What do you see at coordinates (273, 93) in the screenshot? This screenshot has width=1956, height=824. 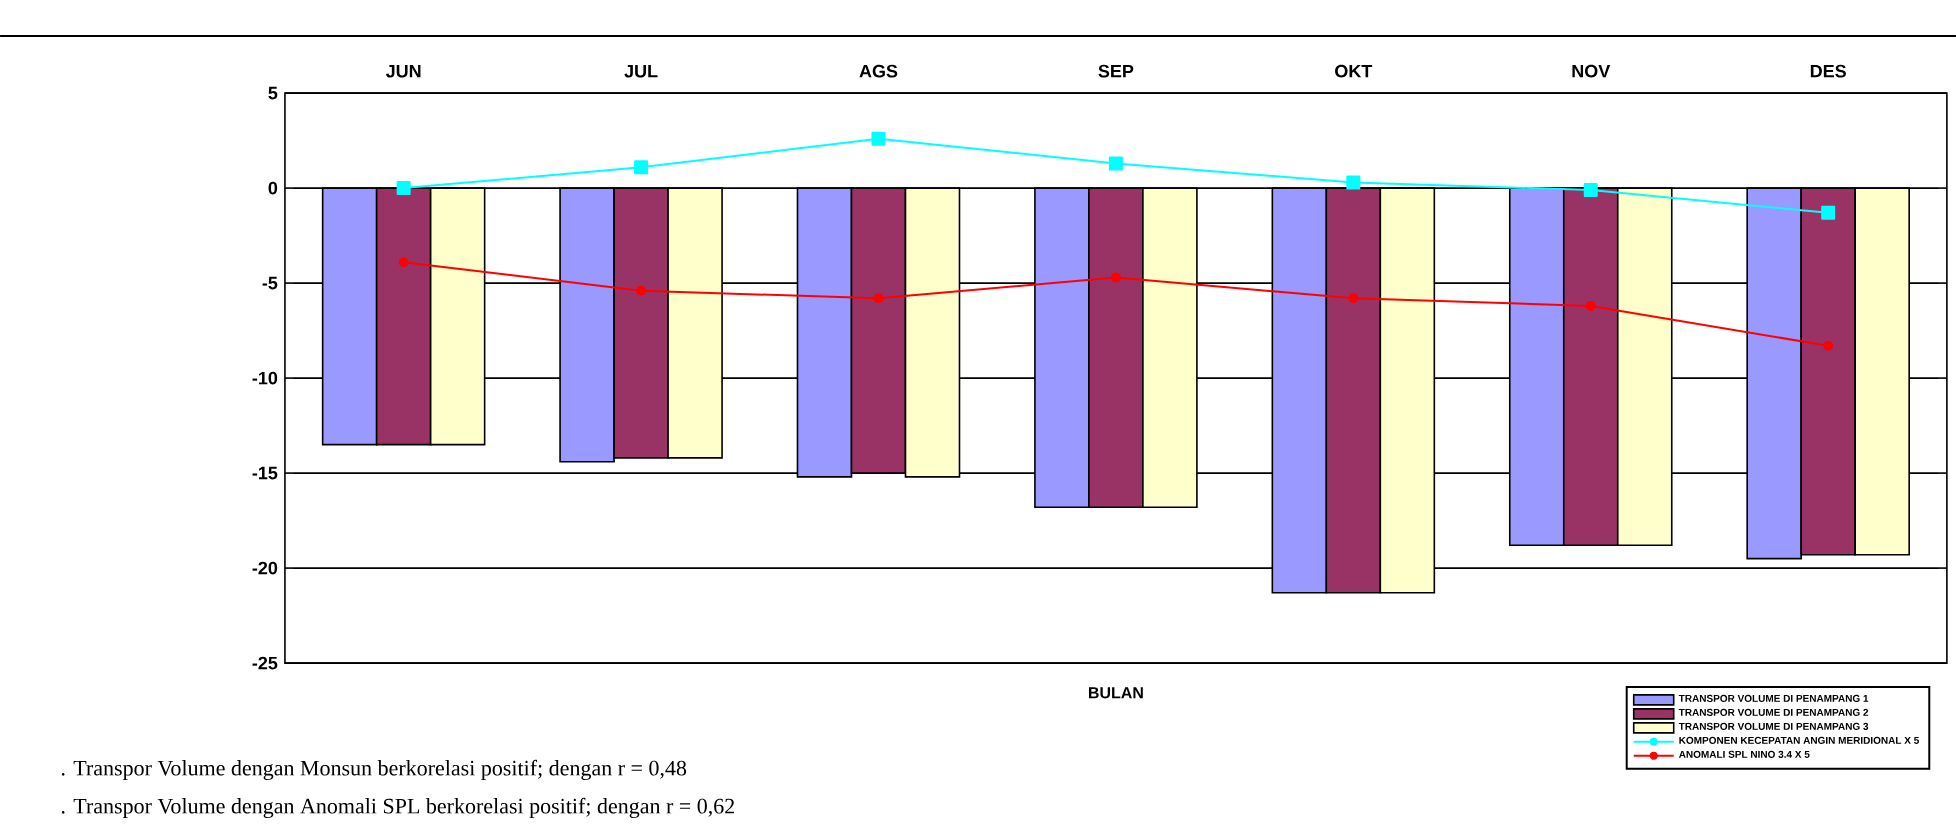 I see `y-tick-label: 5` at bounding box center [273, 93].